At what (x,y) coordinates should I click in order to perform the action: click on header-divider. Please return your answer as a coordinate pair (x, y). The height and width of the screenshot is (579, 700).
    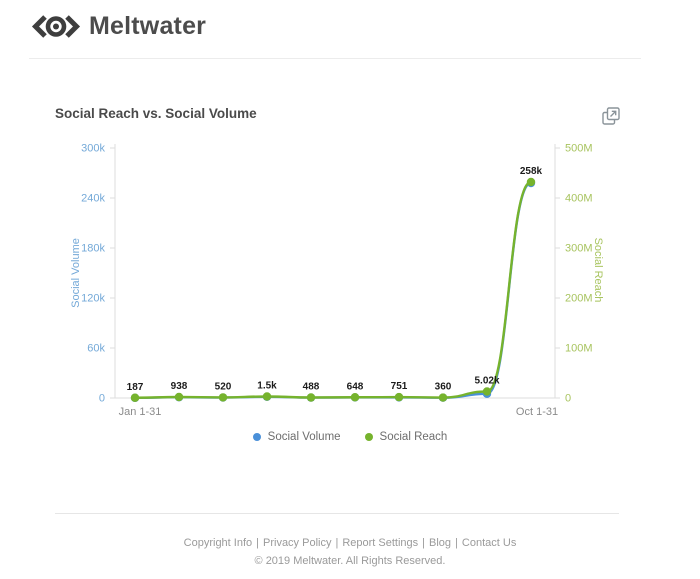
    Looking at the image, I should click on (335, 58).